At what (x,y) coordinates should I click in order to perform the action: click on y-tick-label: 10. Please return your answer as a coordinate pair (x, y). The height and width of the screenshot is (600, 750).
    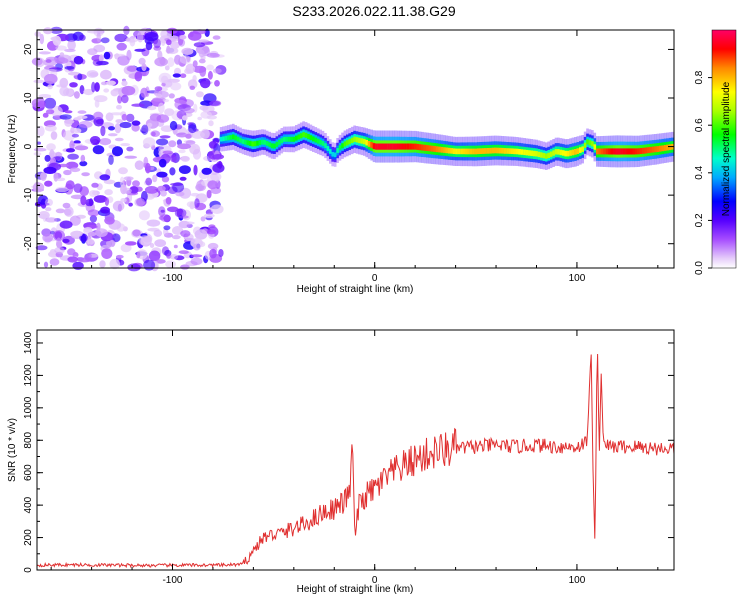
    Looking at the image, I should click on (28, 98).